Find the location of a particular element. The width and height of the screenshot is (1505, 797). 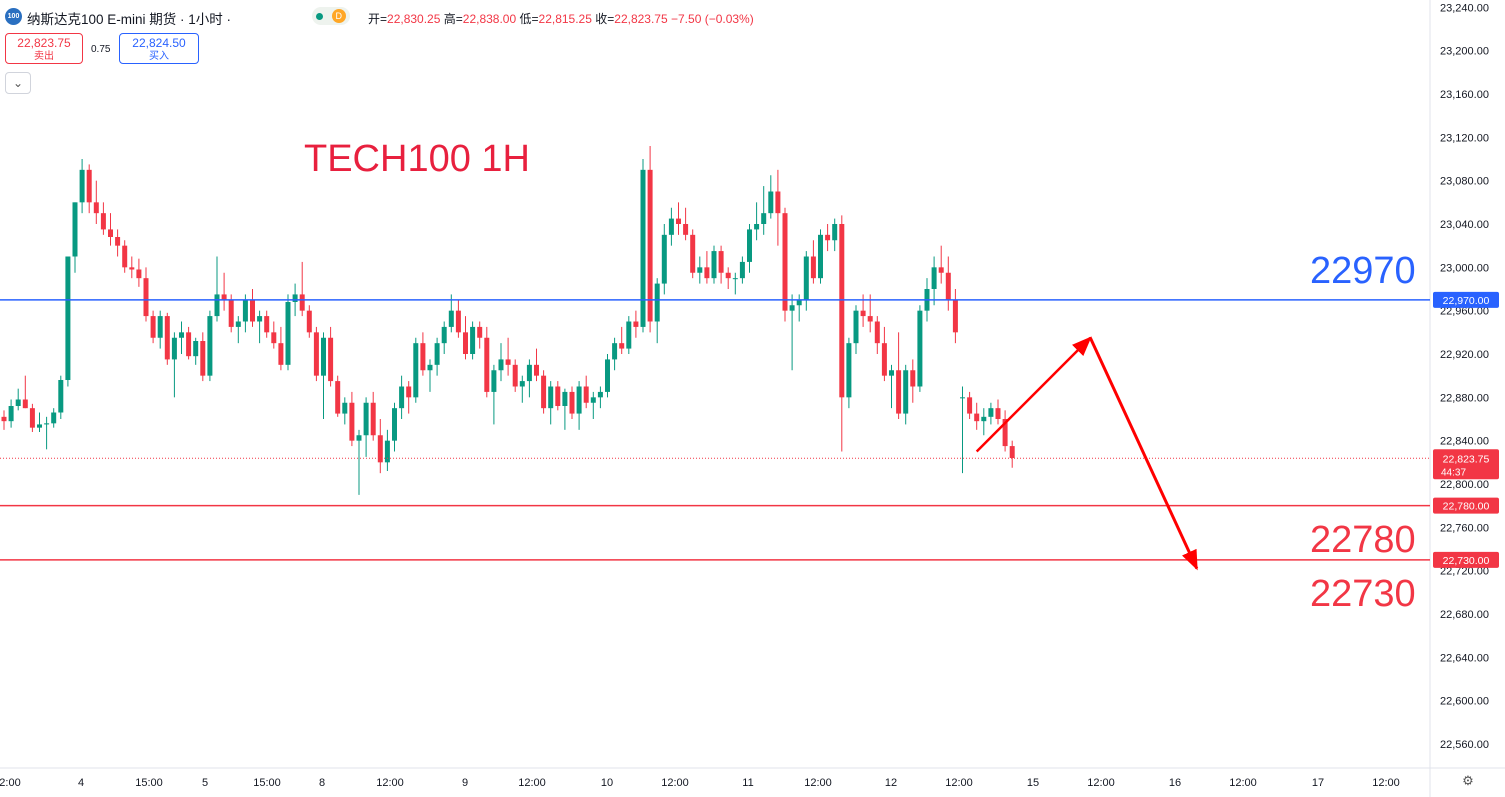

y-tick-label: 22,760.00 is located at coordinates (1464, 528).